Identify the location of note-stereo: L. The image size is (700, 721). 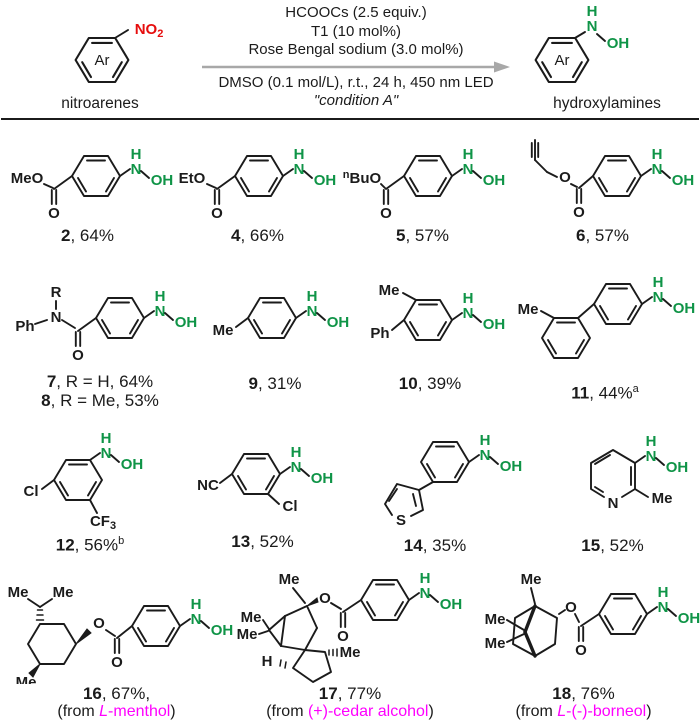
(562, 711).